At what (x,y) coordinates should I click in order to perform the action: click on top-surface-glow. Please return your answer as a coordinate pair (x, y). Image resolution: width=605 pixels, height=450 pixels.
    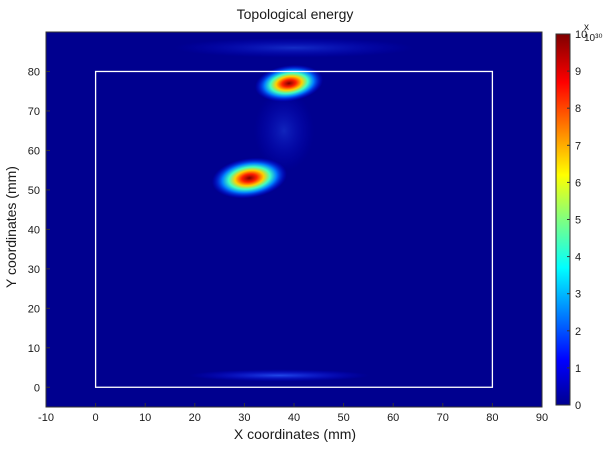
    Looking at the image, I should click on (294, 47).